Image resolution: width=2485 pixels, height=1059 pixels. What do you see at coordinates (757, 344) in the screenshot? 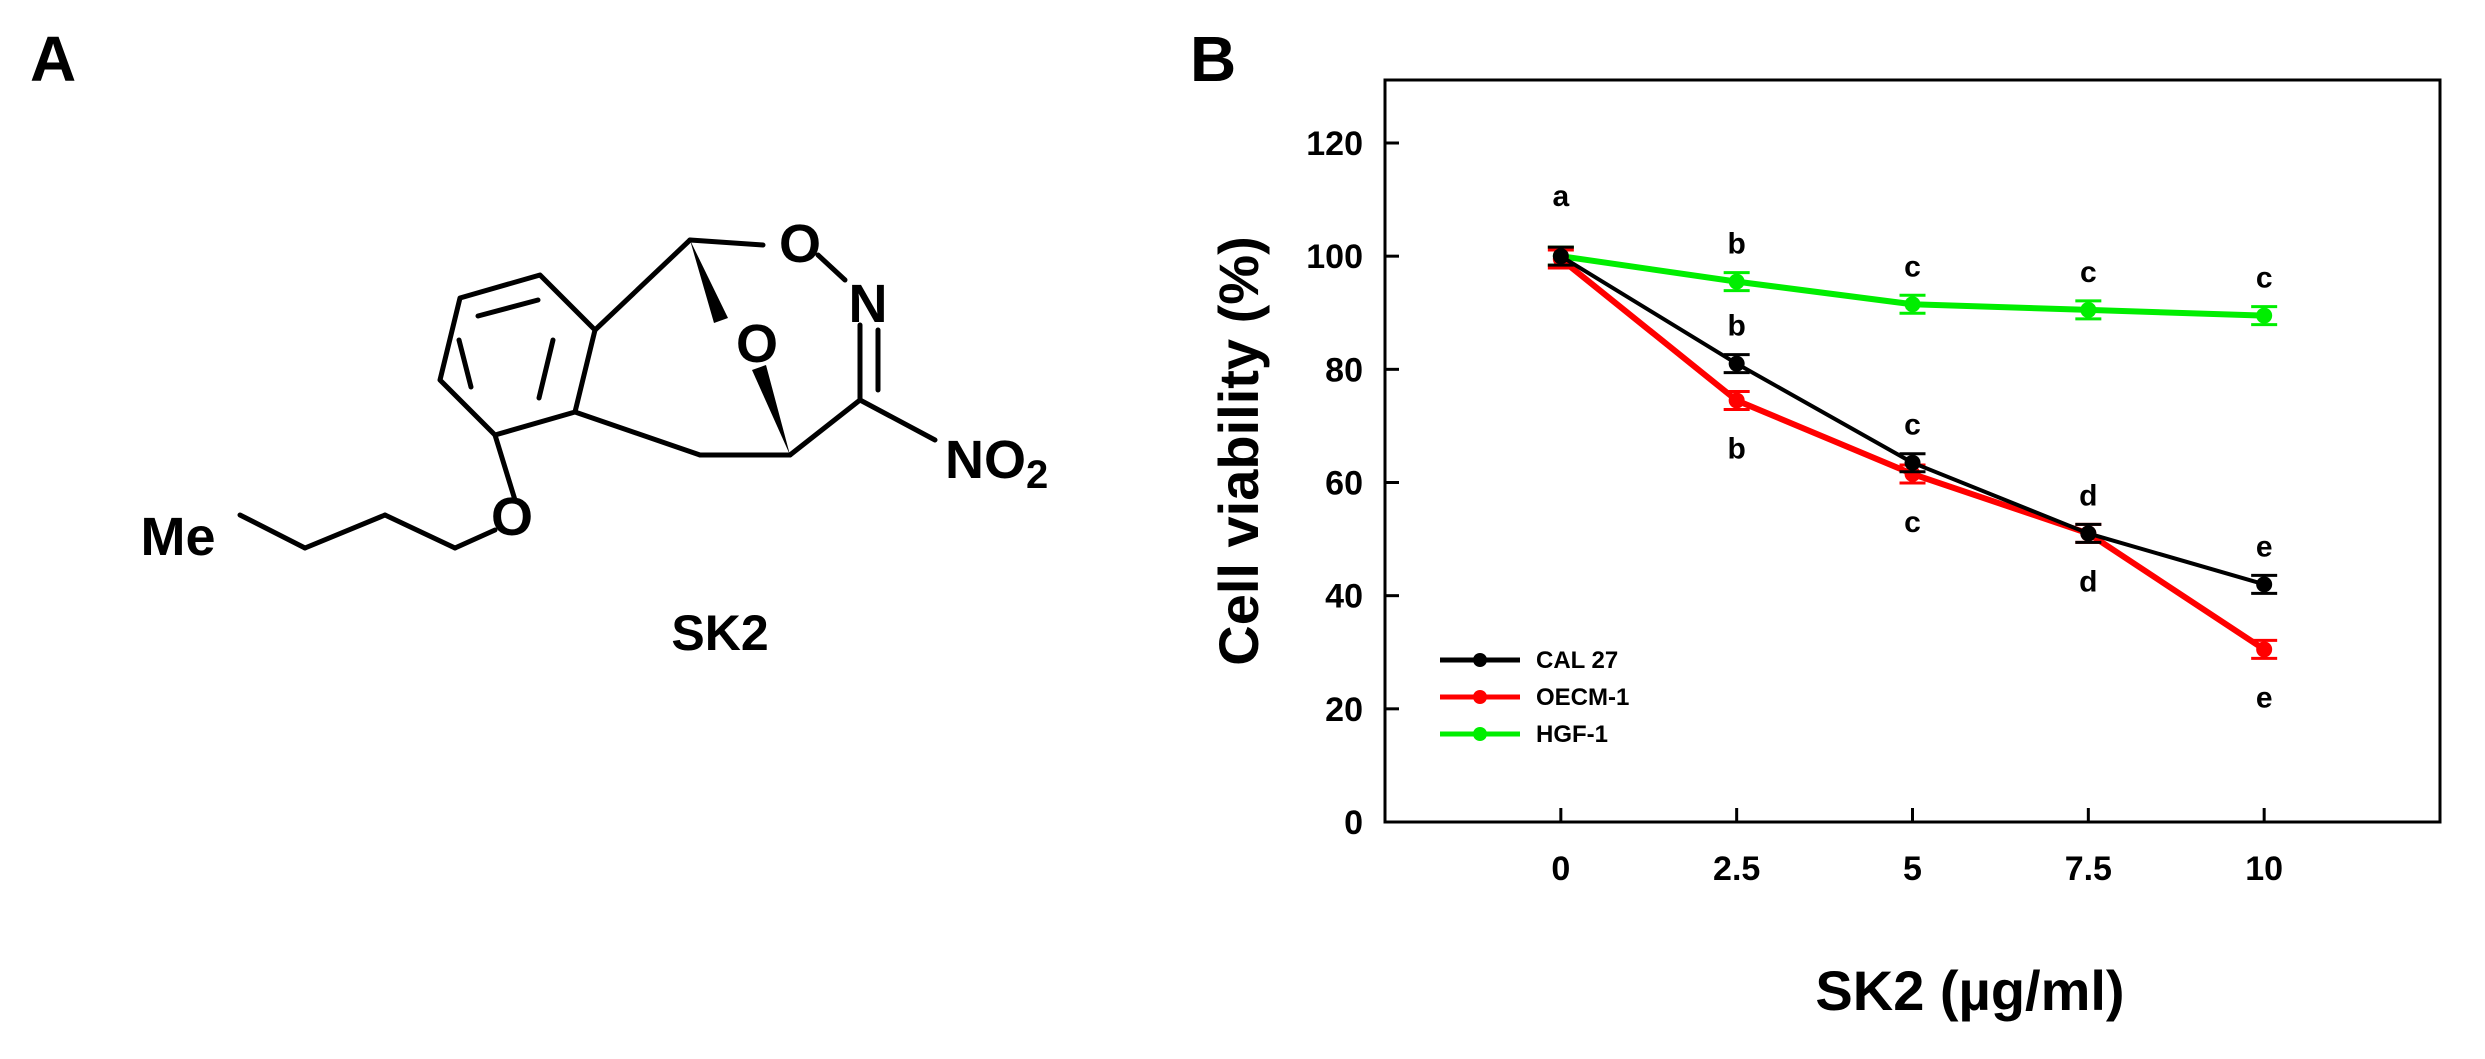
I see `oxygen-bridge-label: O` at bounding box center [757, 344].